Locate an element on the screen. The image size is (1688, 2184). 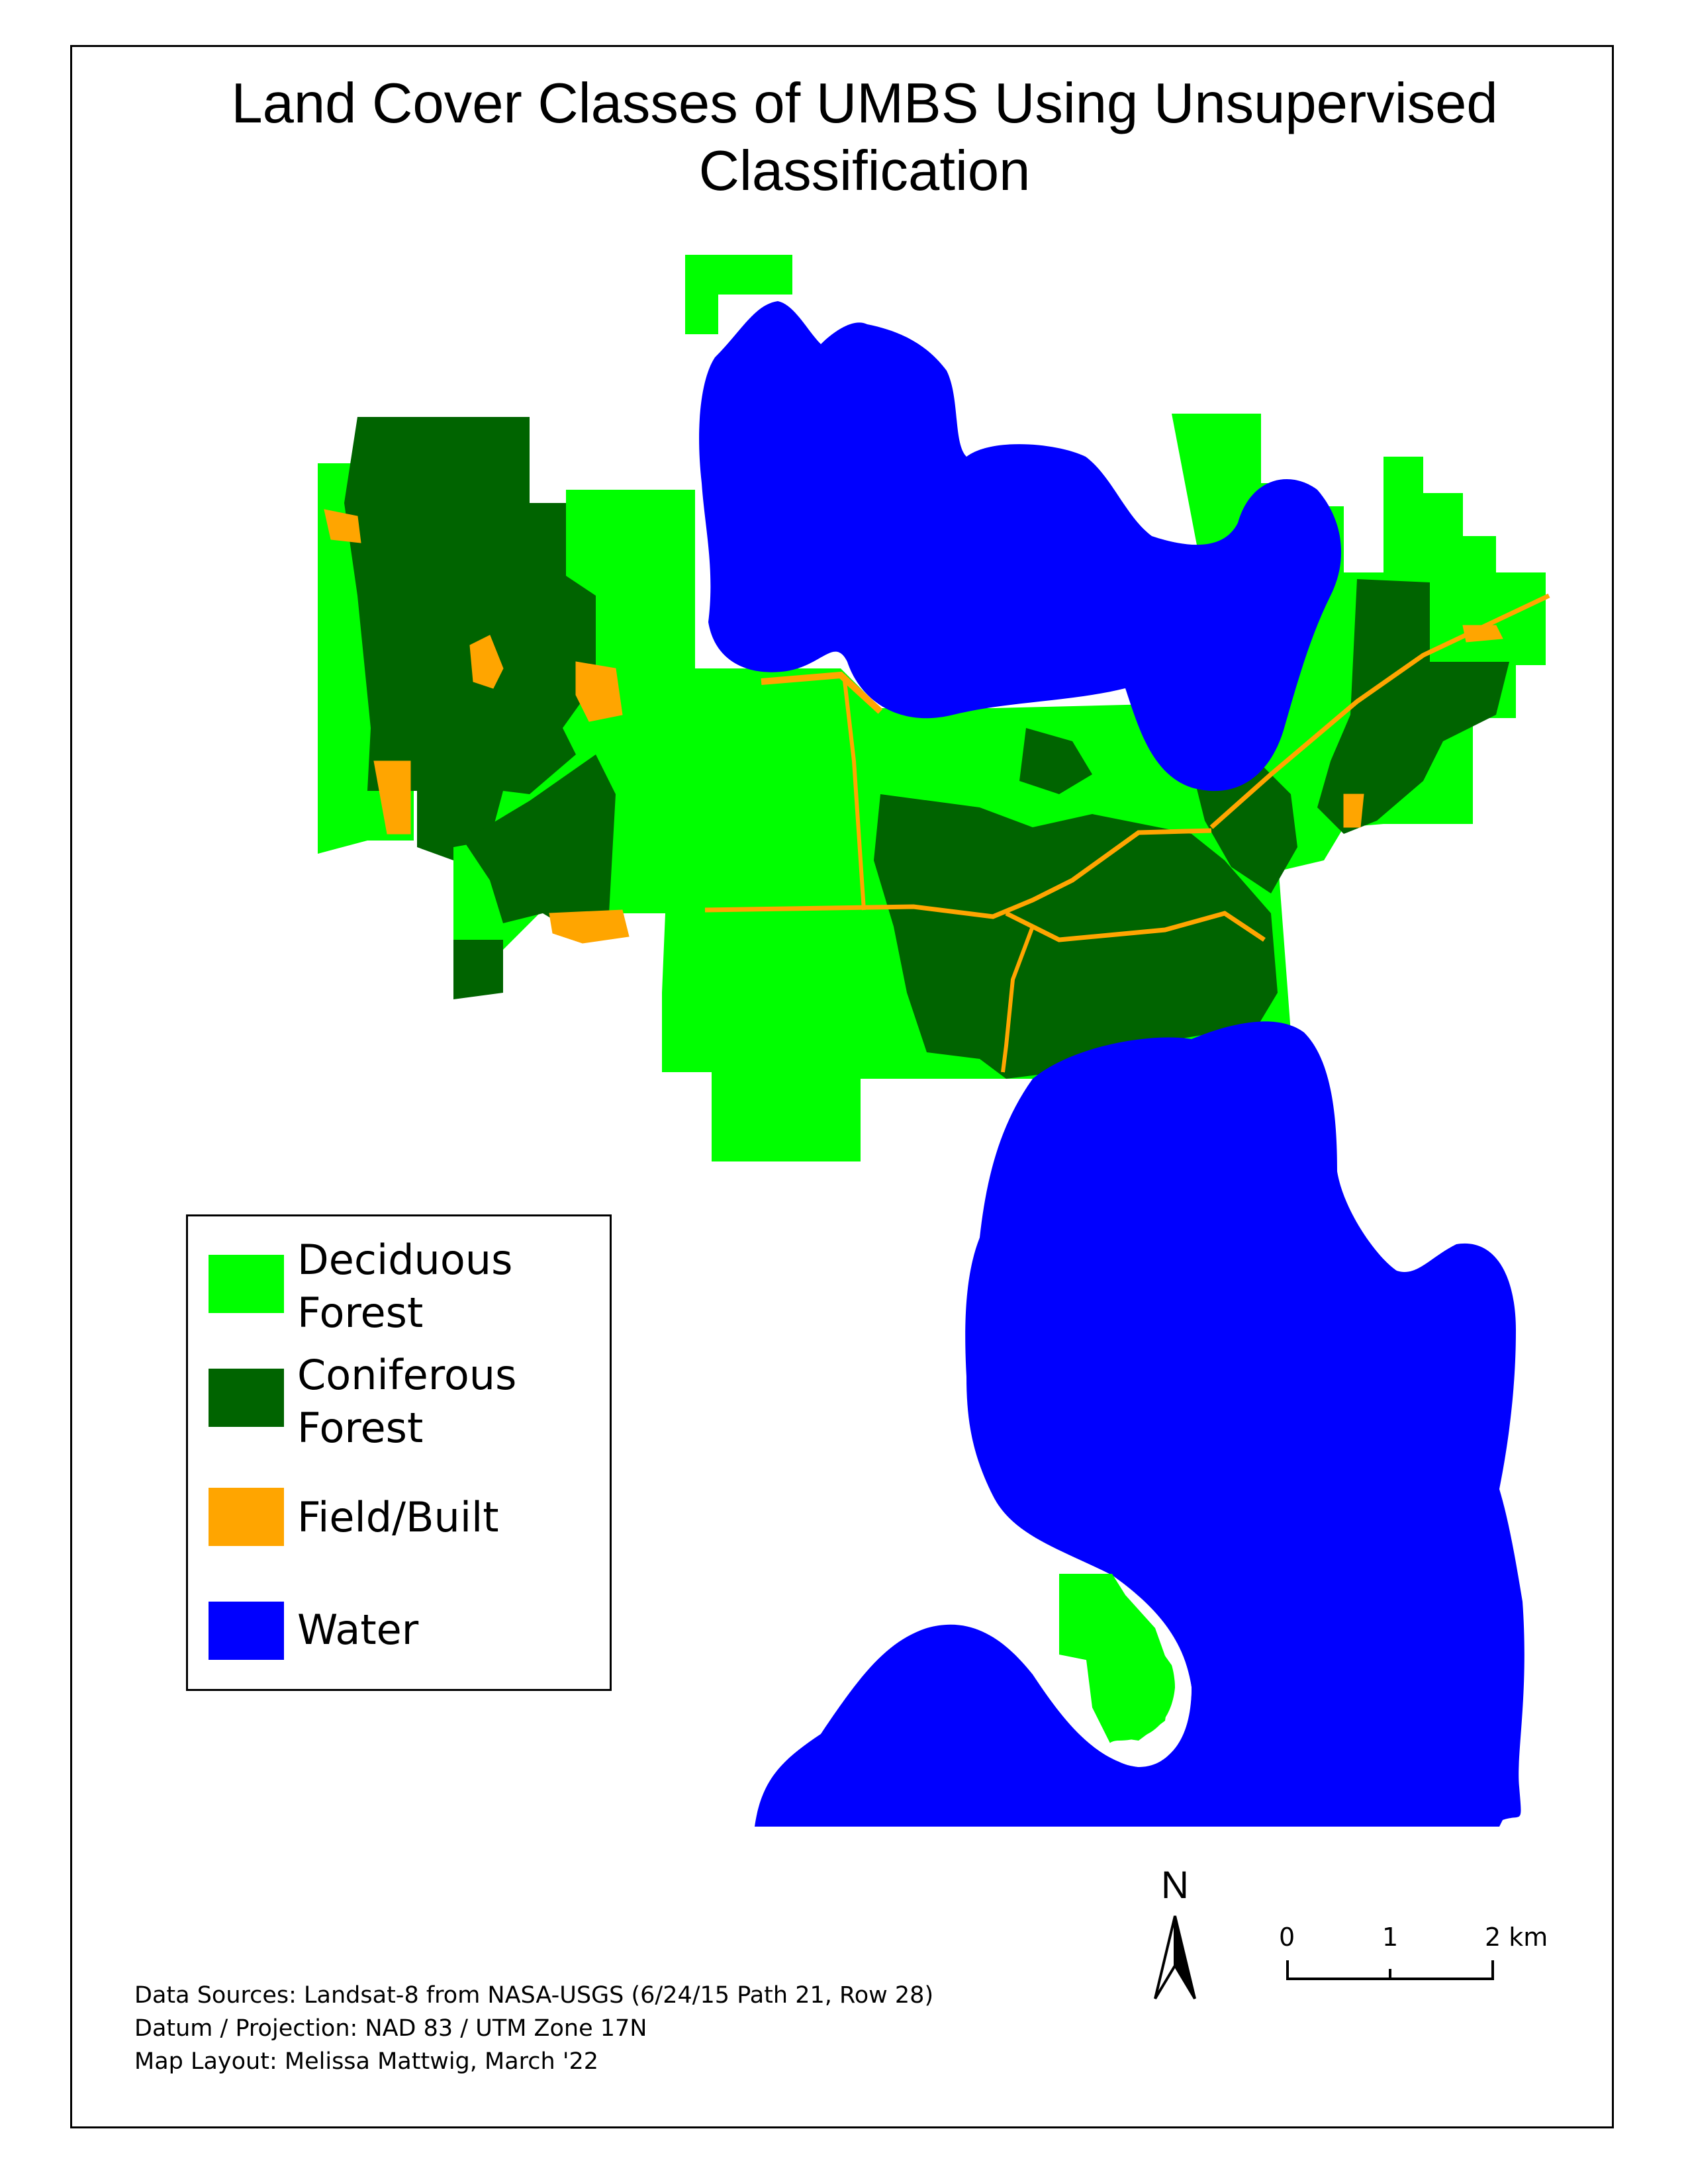
legend-swatch-coniferous is located at coordinates (246, 1398).